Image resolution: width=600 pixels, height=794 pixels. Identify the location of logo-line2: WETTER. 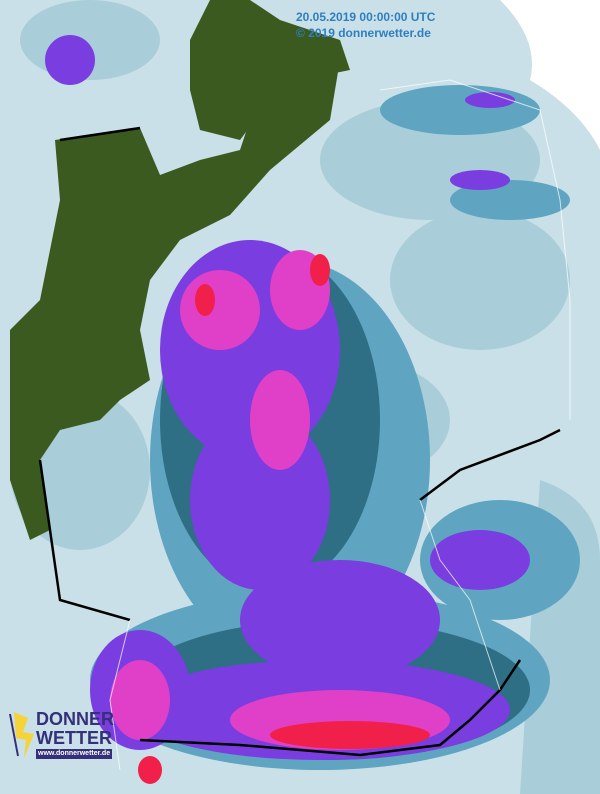
(74, 738).